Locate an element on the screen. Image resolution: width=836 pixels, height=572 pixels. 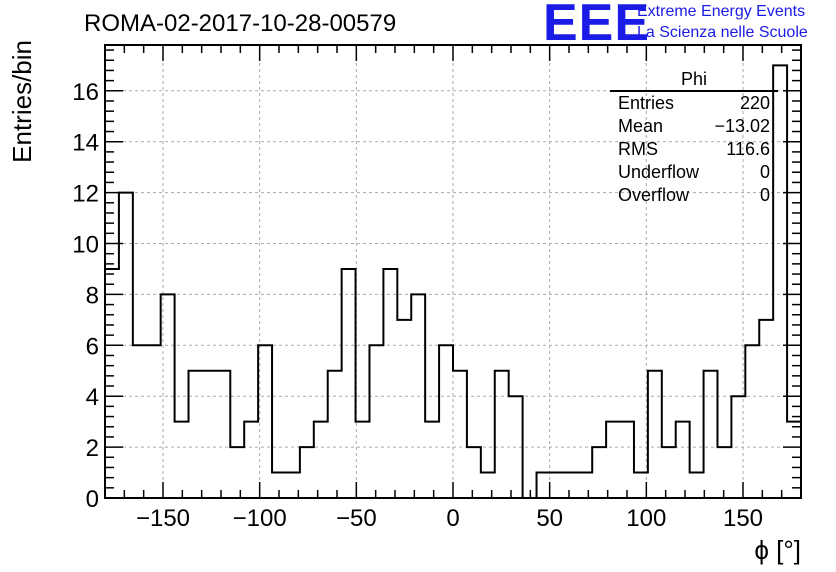
x-tick-label: 0 is located at coordinates (452, 518).